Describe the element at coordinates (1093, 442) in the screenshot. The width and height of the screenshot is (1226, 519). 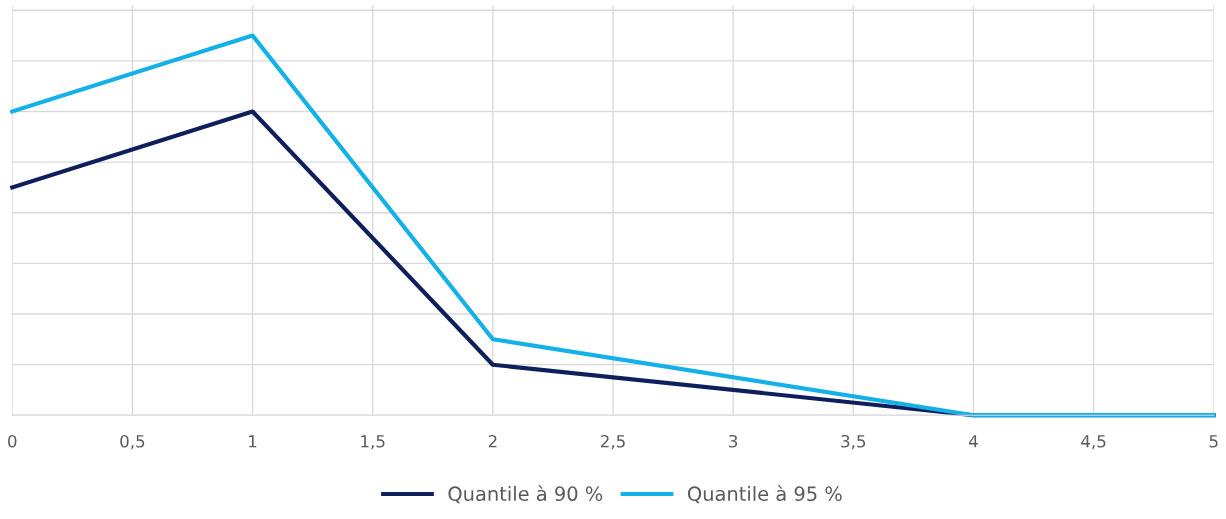
I see `x-tick-label: 4,5` at that location.